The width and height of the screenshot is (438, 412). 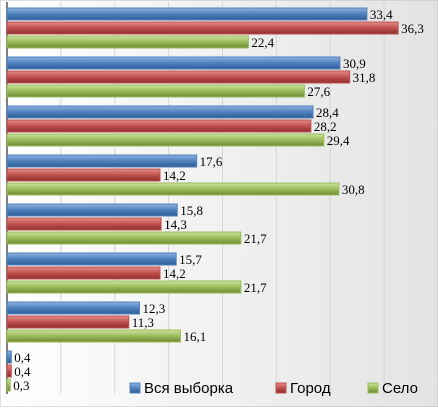 What do you see at coordinates (412, 28) in the screenshot?
I see `data-label: 36,3` at bounding box center [412, 28].